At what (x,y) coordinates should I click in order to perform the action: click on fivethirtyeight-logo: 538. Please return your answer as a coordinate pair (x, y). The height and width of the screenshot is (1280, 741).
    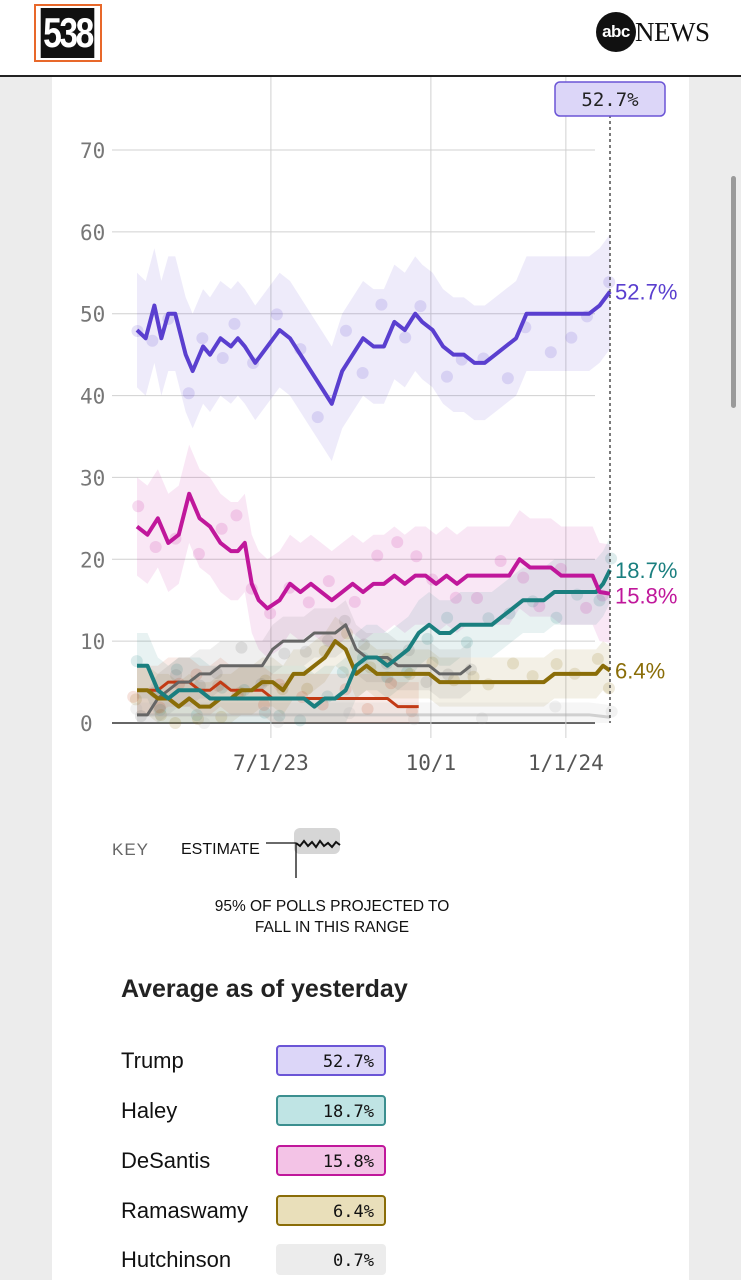
    Looking at the image, I should click on (68, 33).